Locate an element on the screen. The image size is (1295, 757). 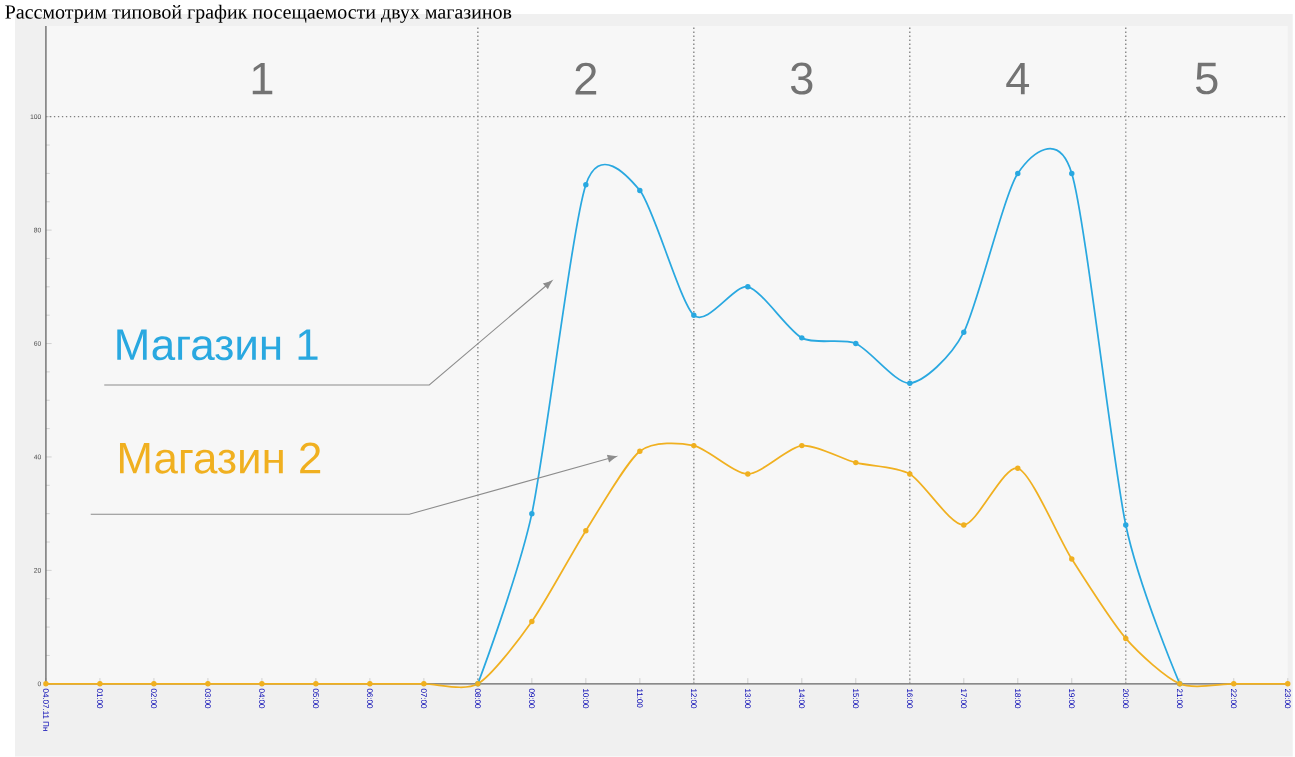
annotation: 5 is located at coordinates (1206, 78).